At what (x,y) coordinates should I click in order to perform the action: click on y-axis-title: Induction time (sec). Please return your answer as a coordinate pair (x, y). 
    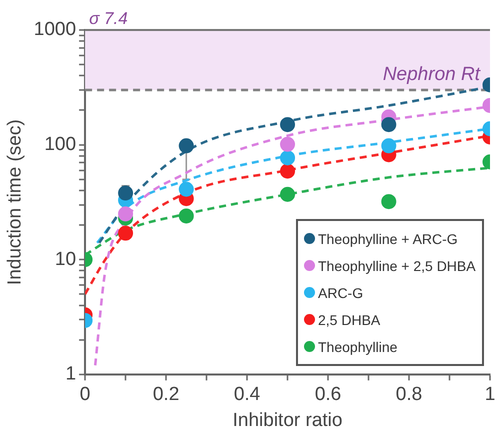
    Looking at the image, I should click on (15, 202).